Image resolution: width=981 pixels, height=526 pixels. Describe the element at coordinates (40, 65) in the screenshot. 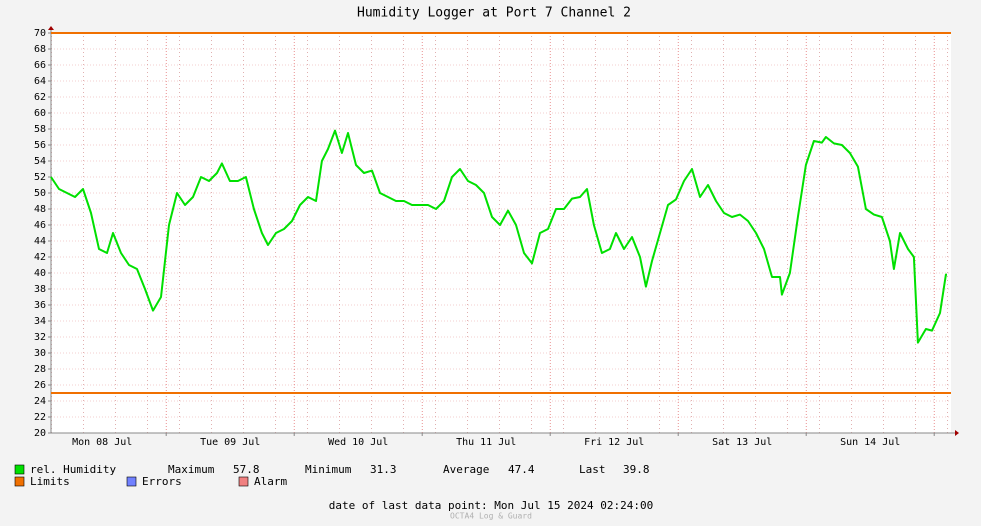

I see `y-tick-label: 66` at that location.